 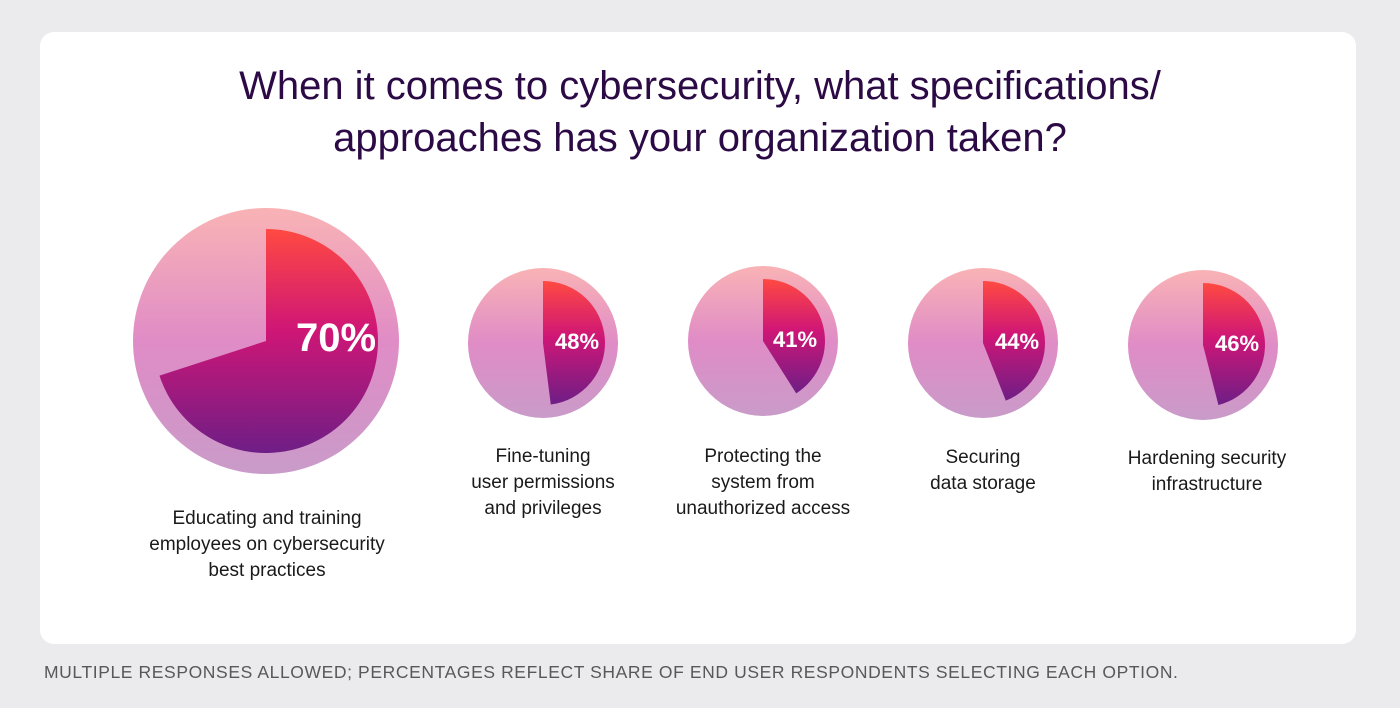 I want to click on label-line: system from, so click(x=763, y=482).